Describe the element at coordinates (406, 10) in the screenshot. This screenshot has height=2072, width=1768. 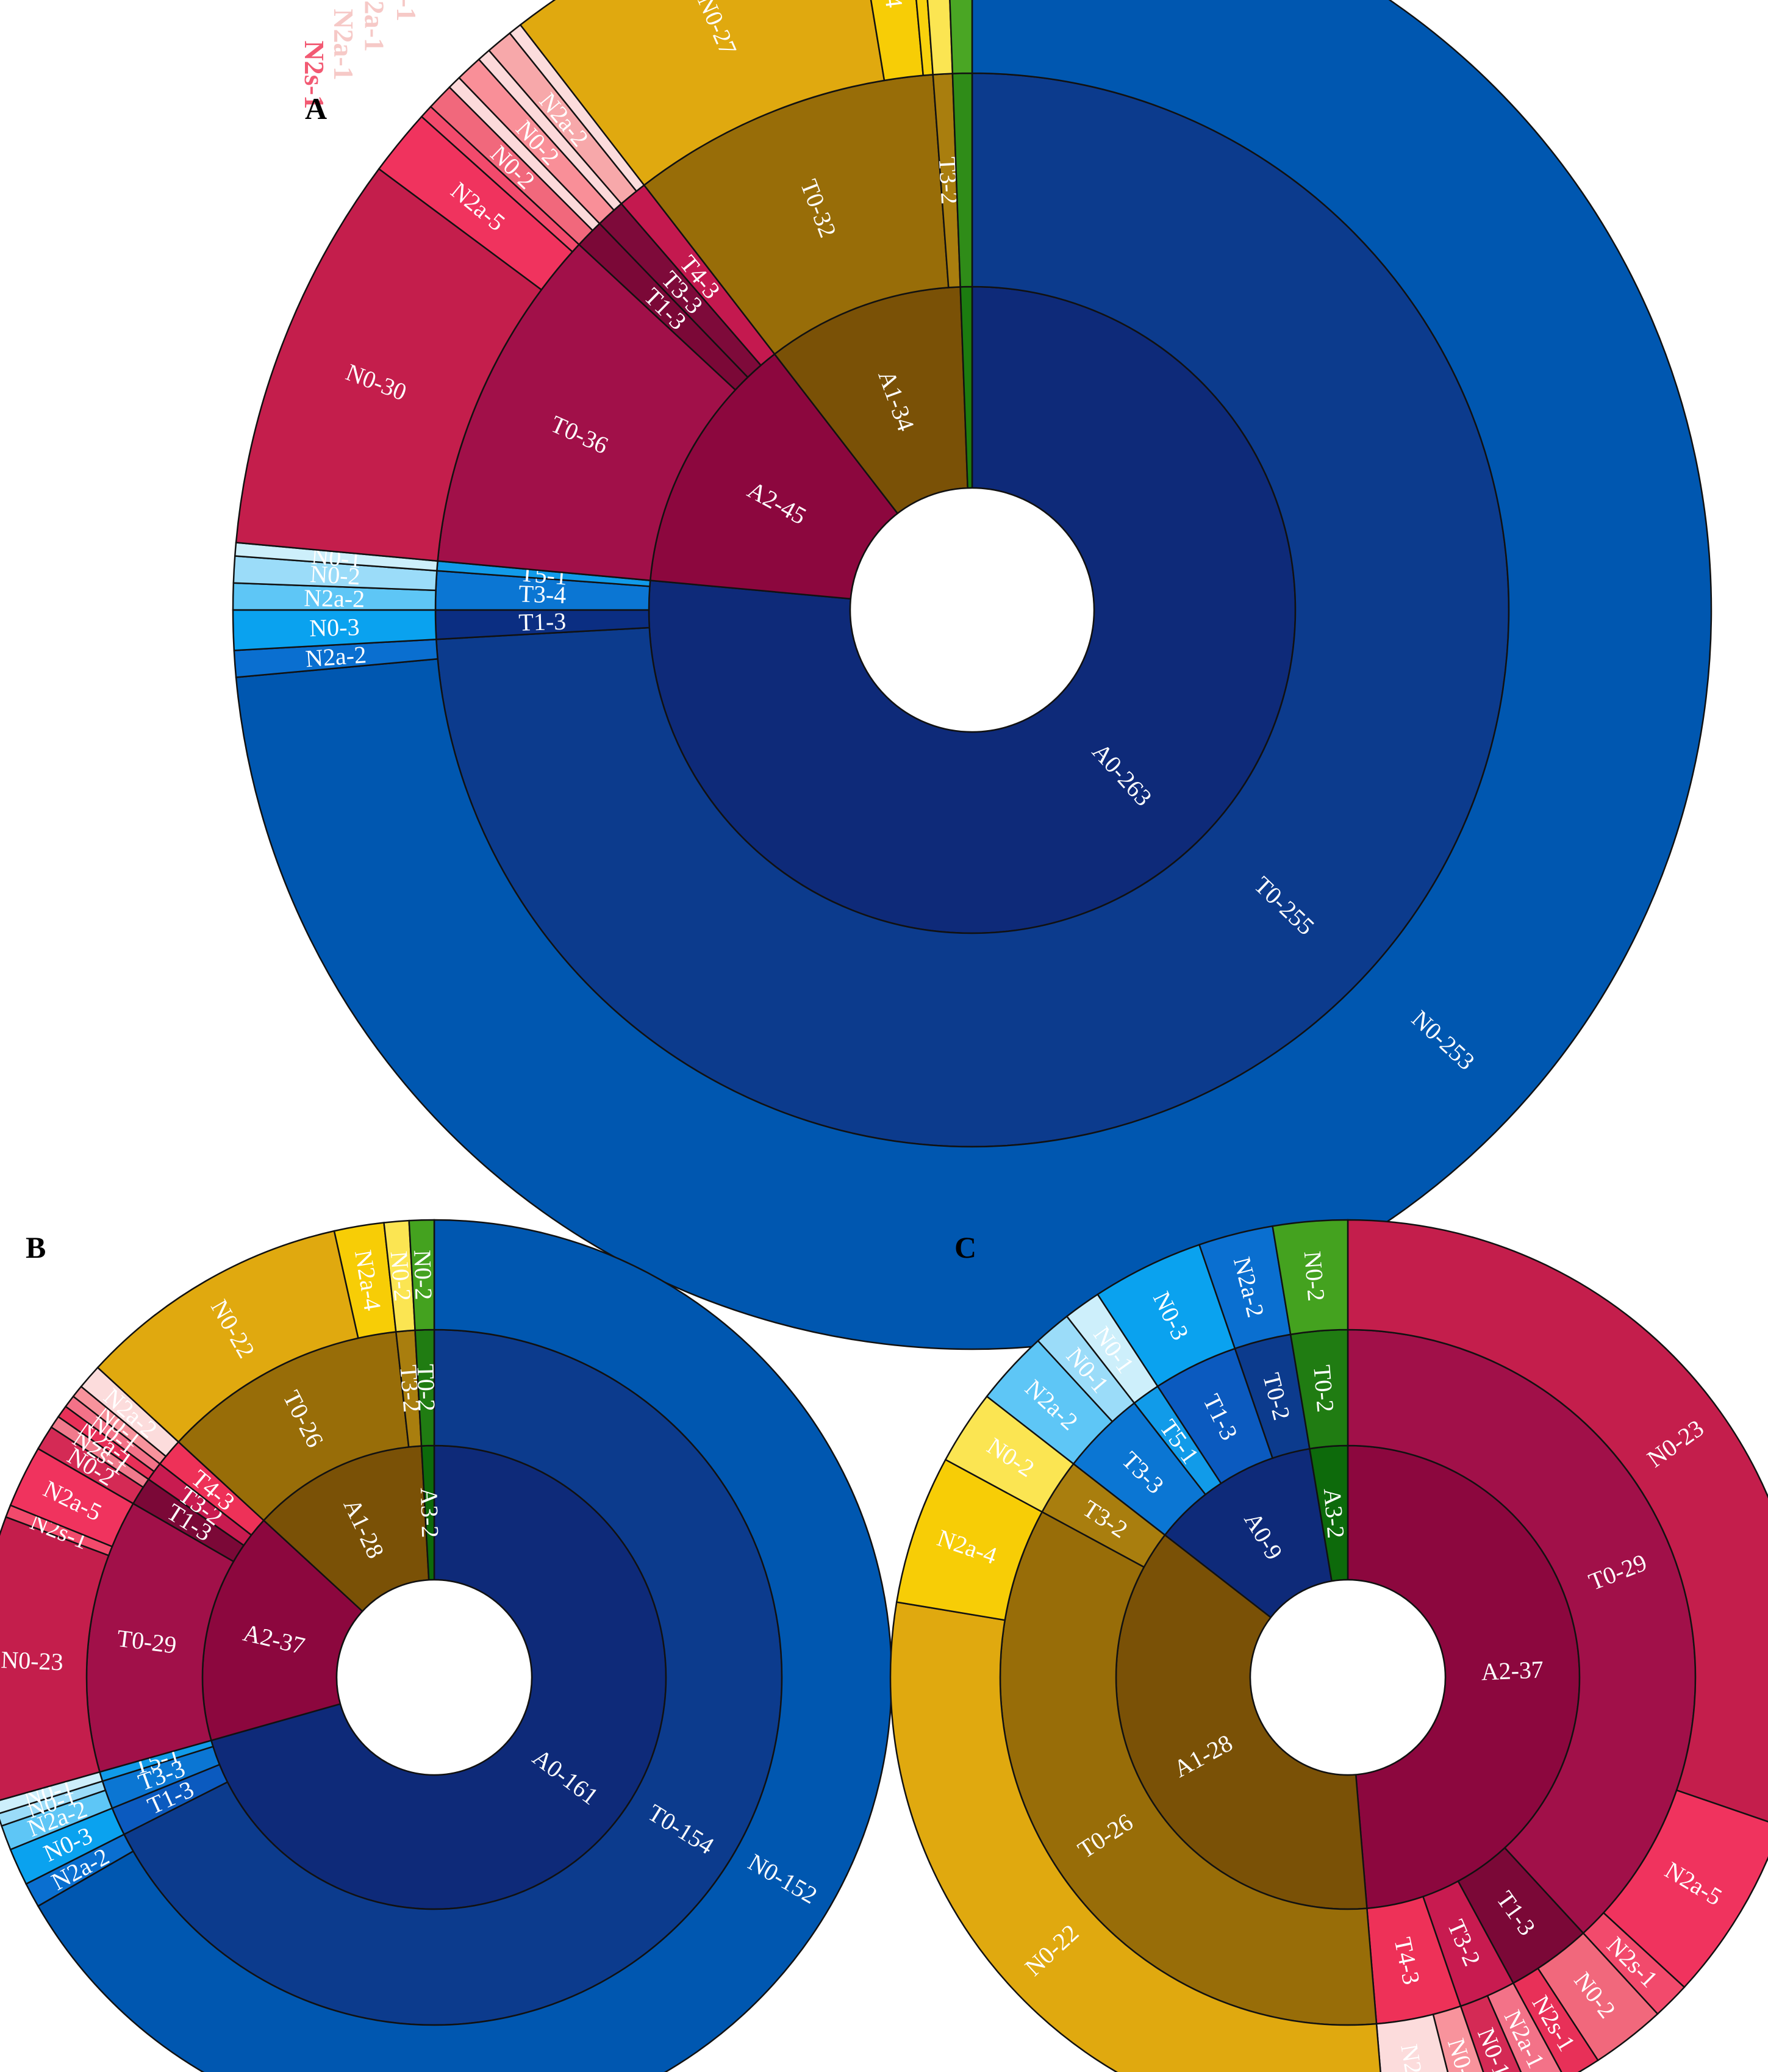
I see `segment-label-n-n0-1: N0 -1` at that location.